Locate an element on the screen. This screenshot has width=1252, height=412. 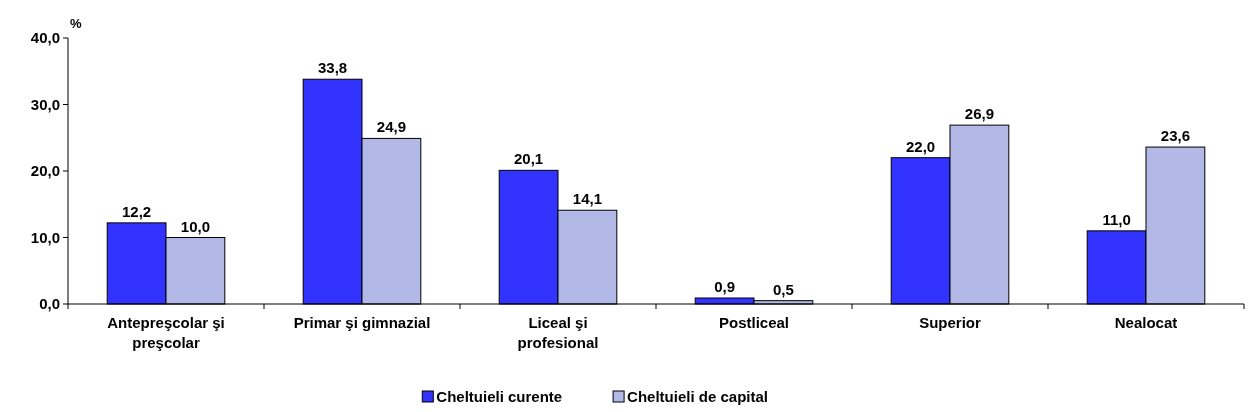
y-tick-label: 10,0 is located at coordinates (45, 237).